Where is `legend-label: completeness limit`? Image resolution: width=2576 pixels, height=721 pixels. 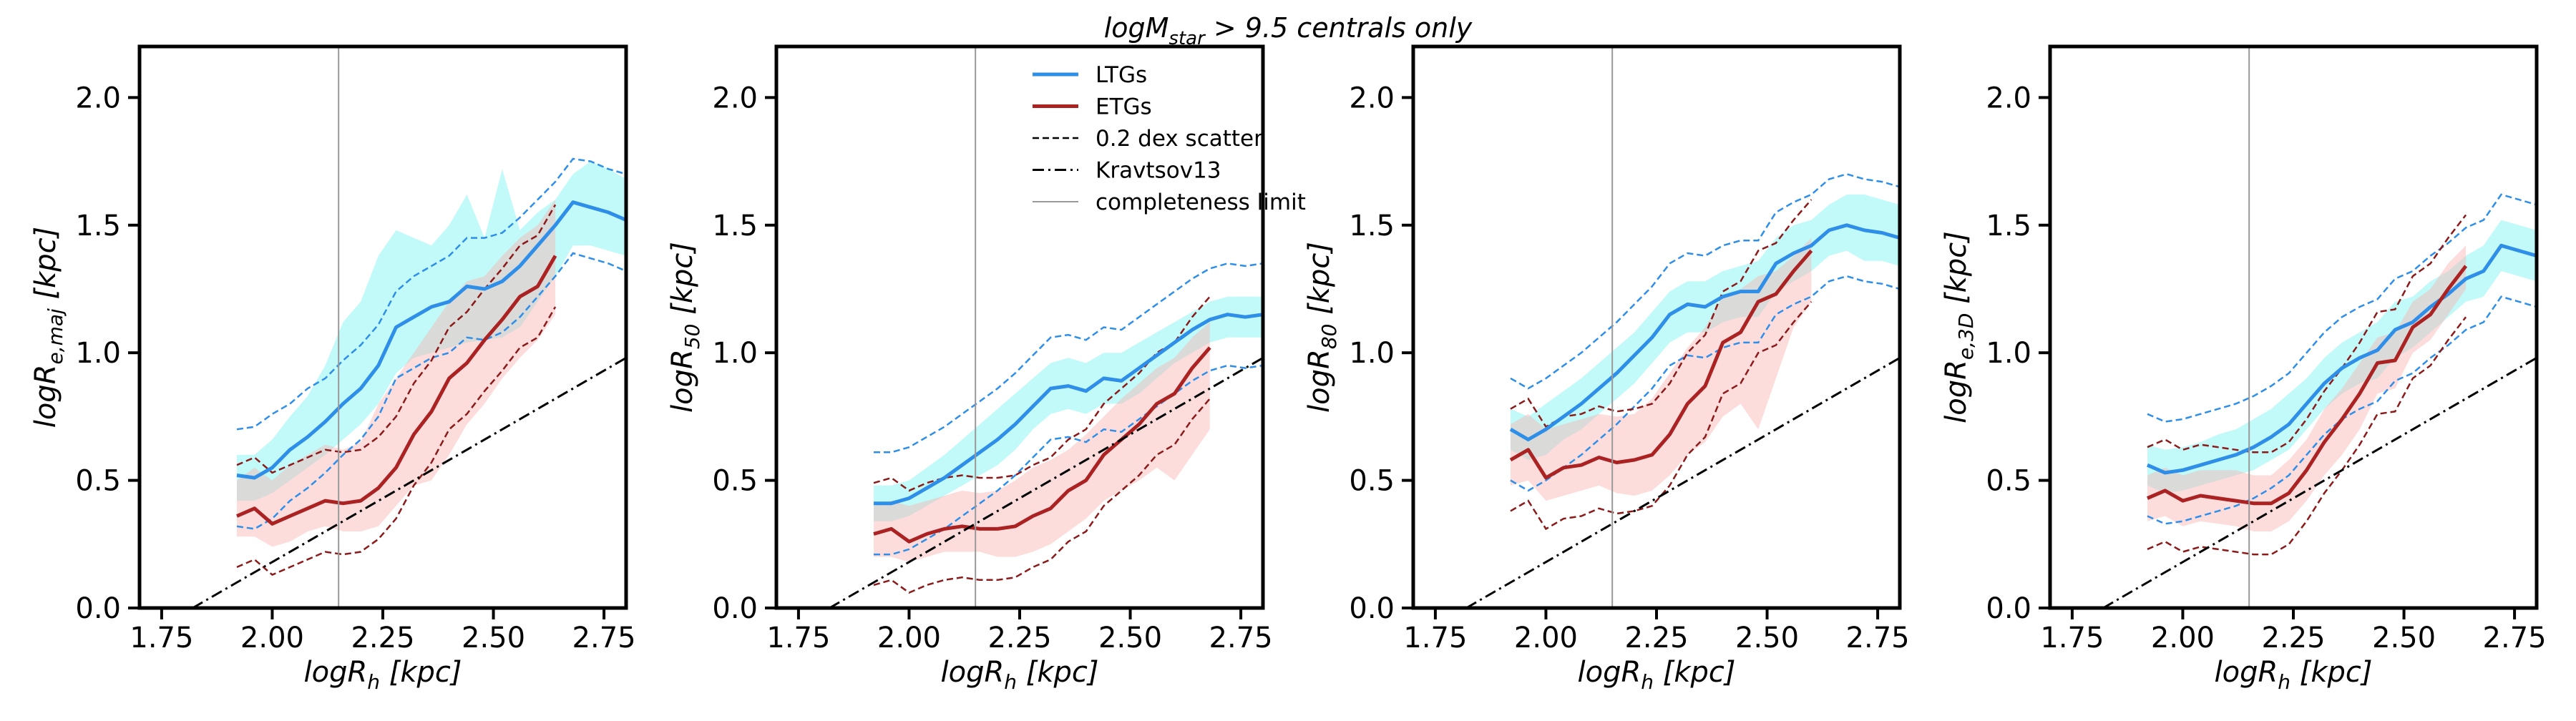 legend-label: completeness limit is located at coordinates (1201, 203).